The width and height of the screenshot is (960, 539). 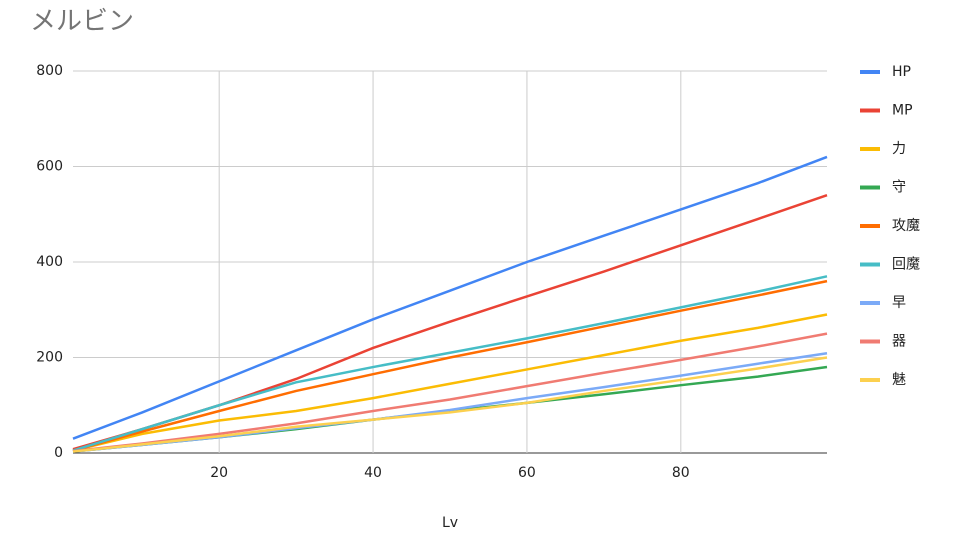 What do you see at coordinates (49, 358) in the screenshot?
I see `y-tick-label: 200` at bounding box center [49, 358].